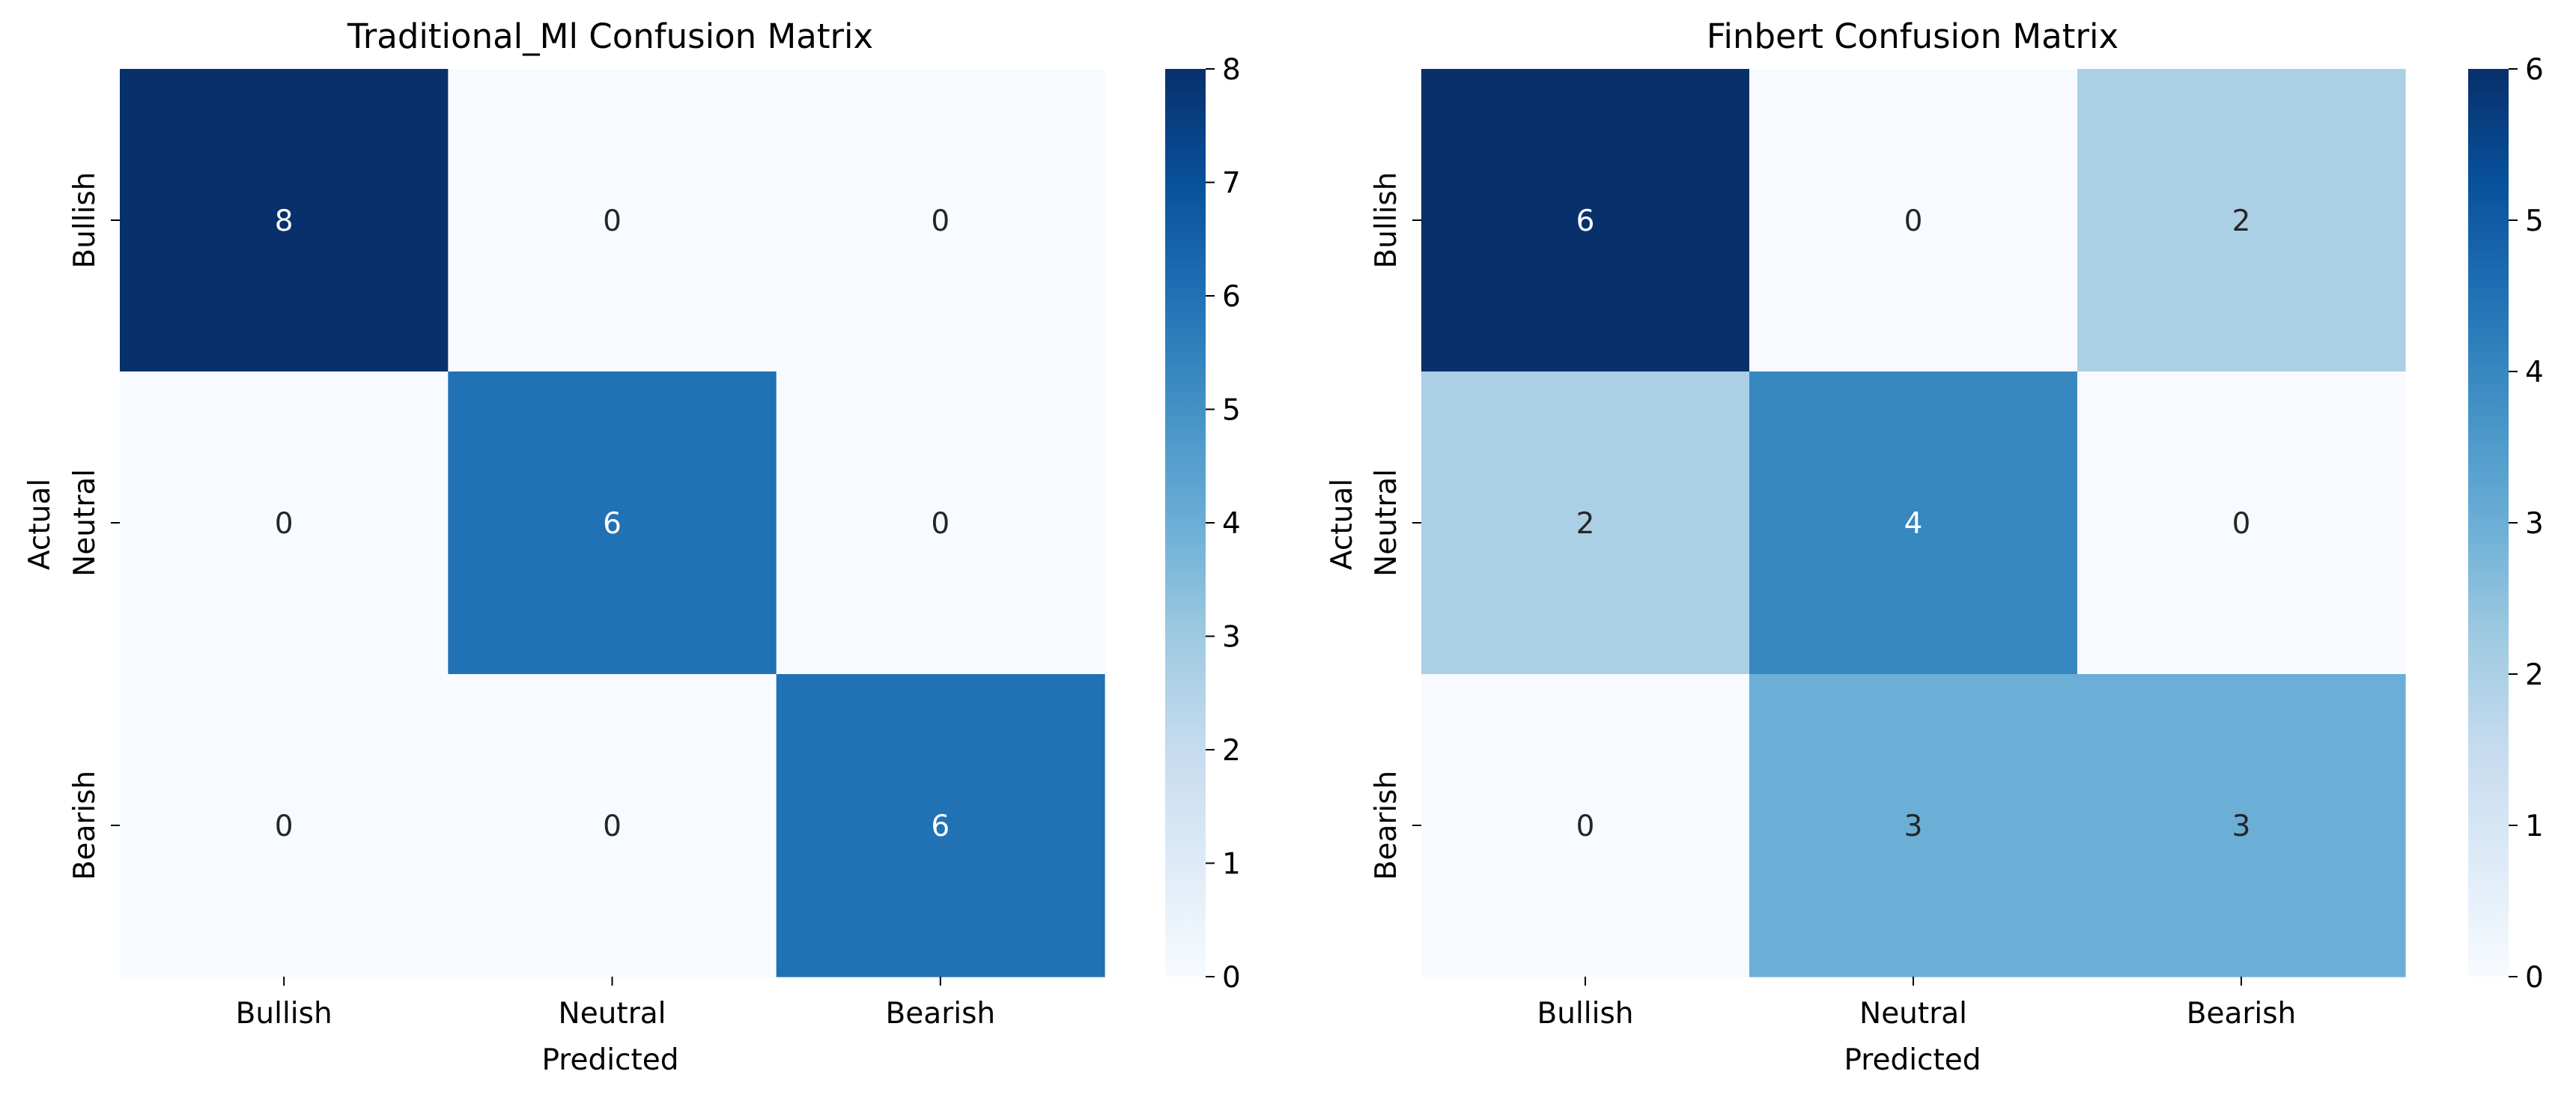  I want to click on chart-title: Finbert Confusion Matrix, so click(1912, 36).